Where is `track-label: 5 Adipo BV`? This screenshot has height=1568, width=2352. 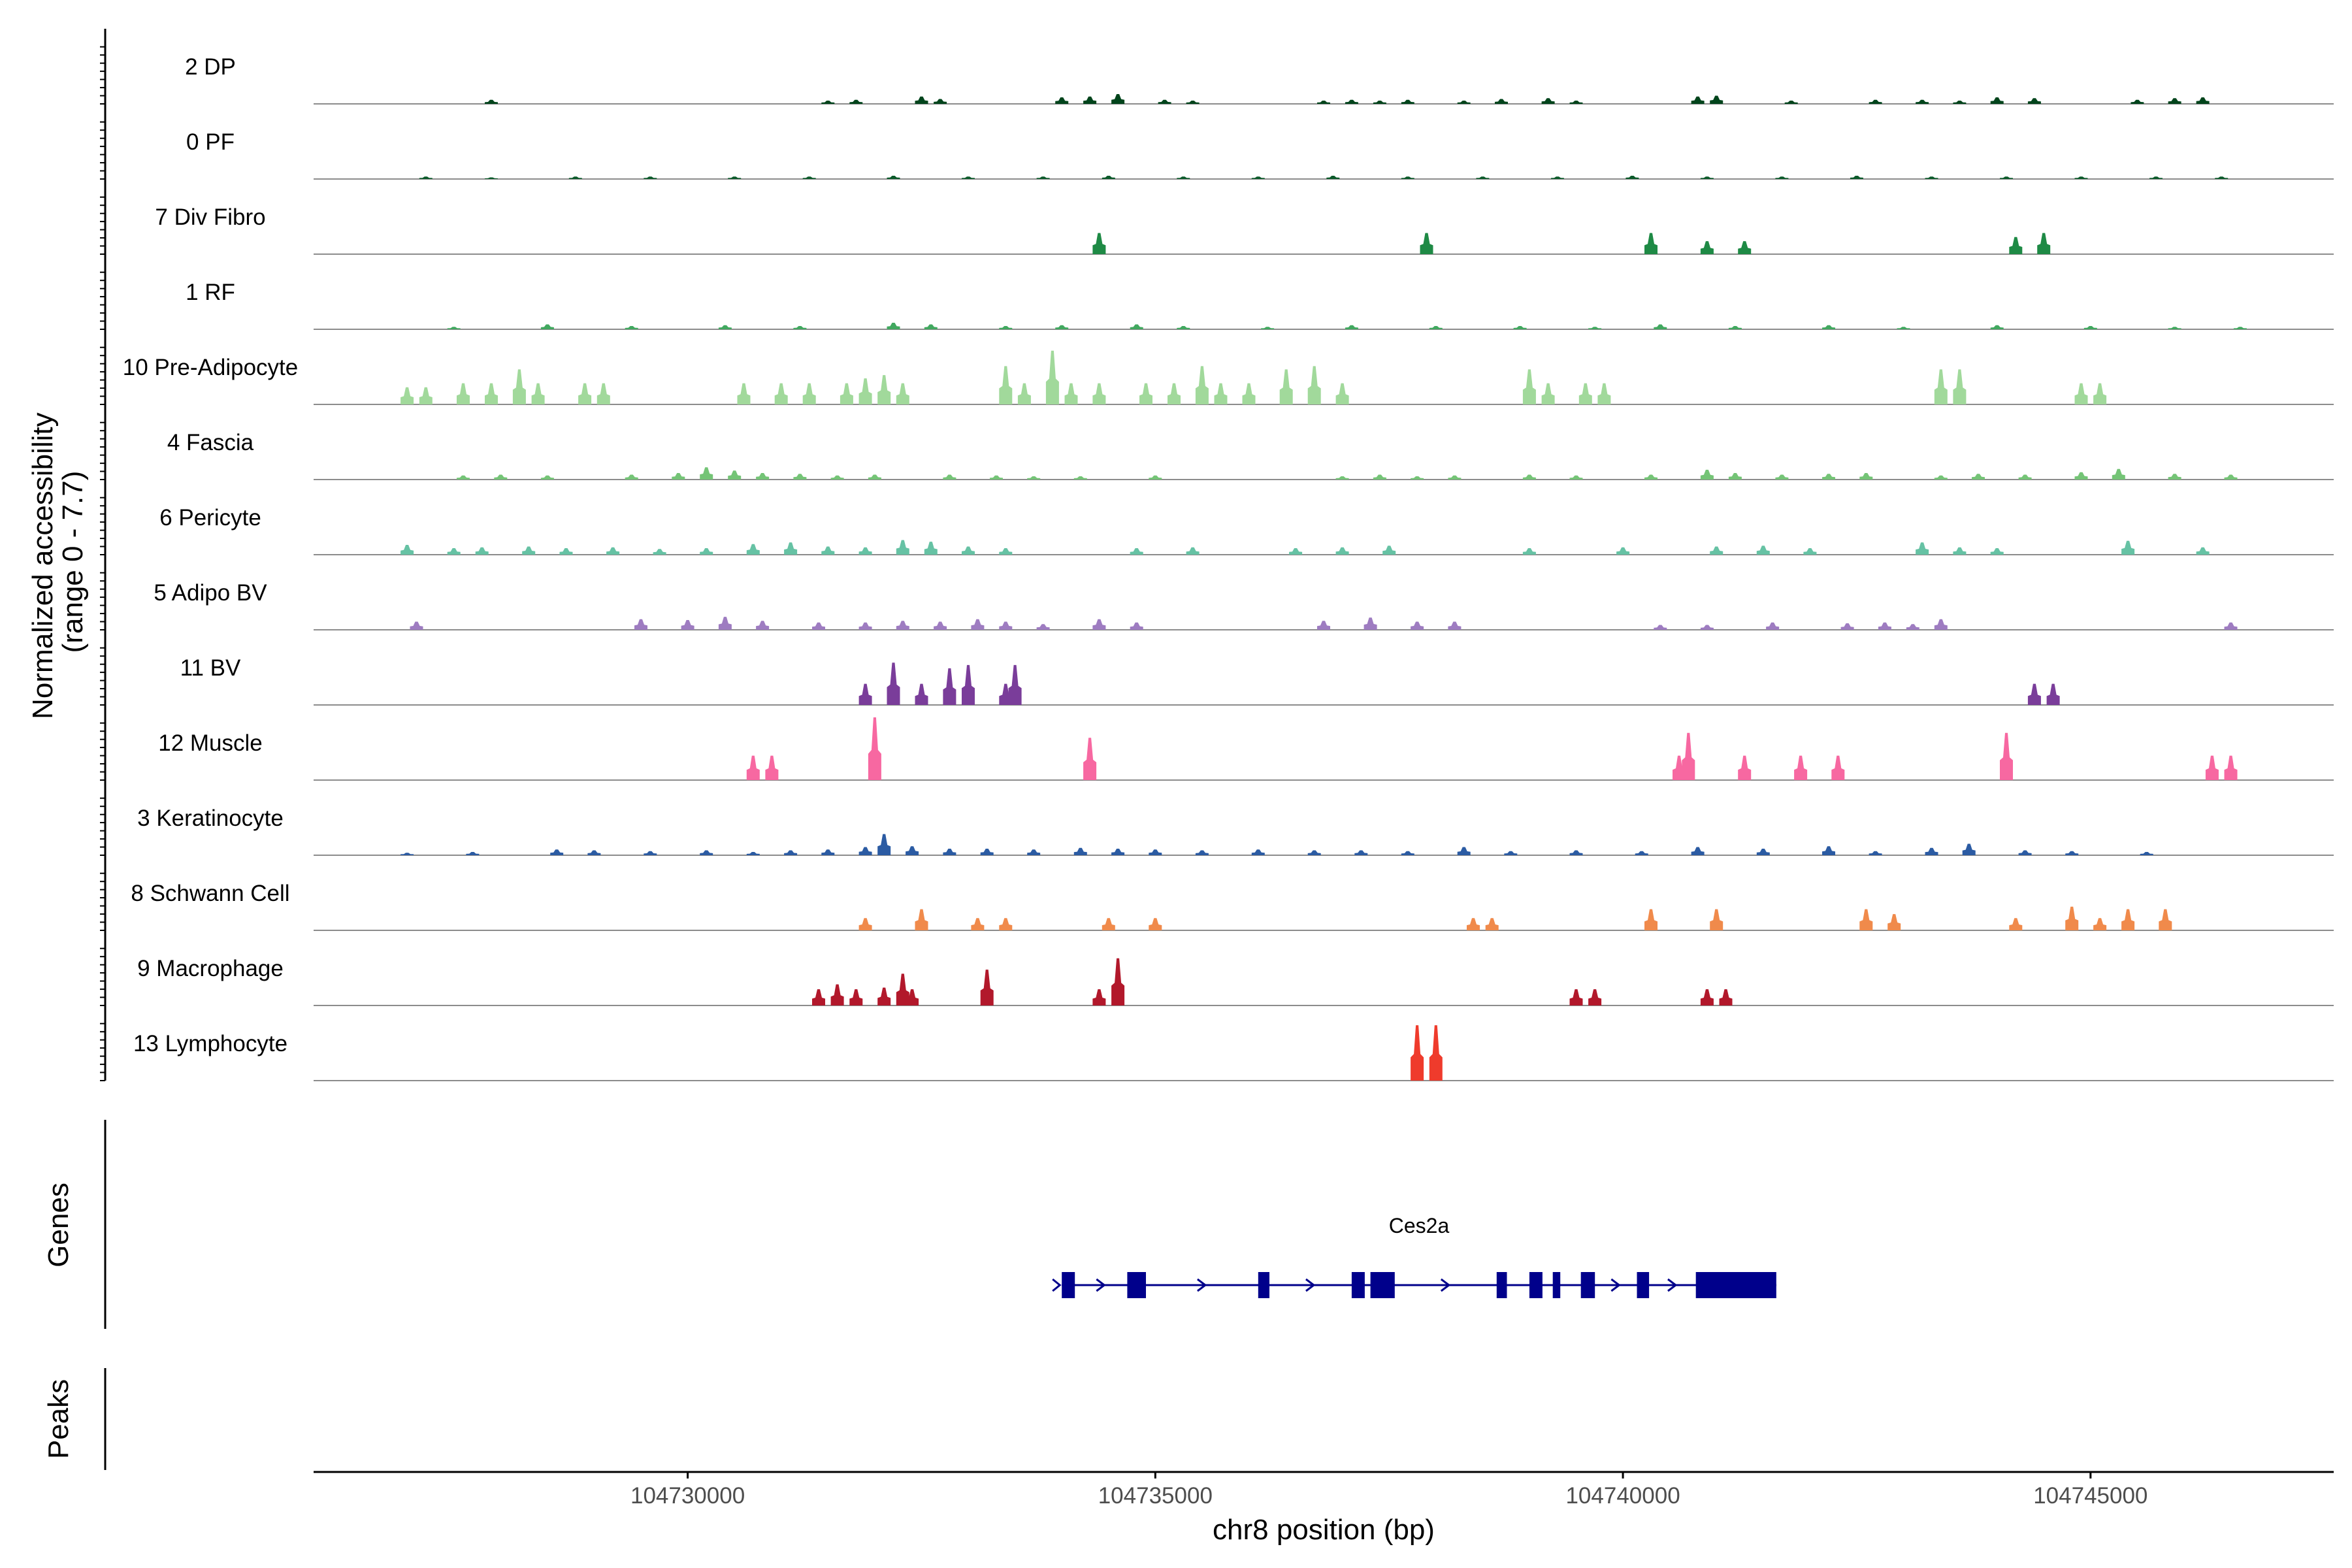
track-label: 5 Adipo BV is located at coordinates (210, 593).